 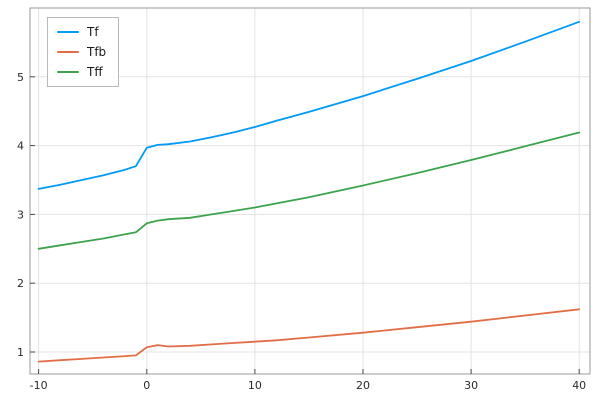 What do you see at coordinates (68, 52) in the screenshot?
I see `legend-swatch-tfb` at bounding box center [68, 52].